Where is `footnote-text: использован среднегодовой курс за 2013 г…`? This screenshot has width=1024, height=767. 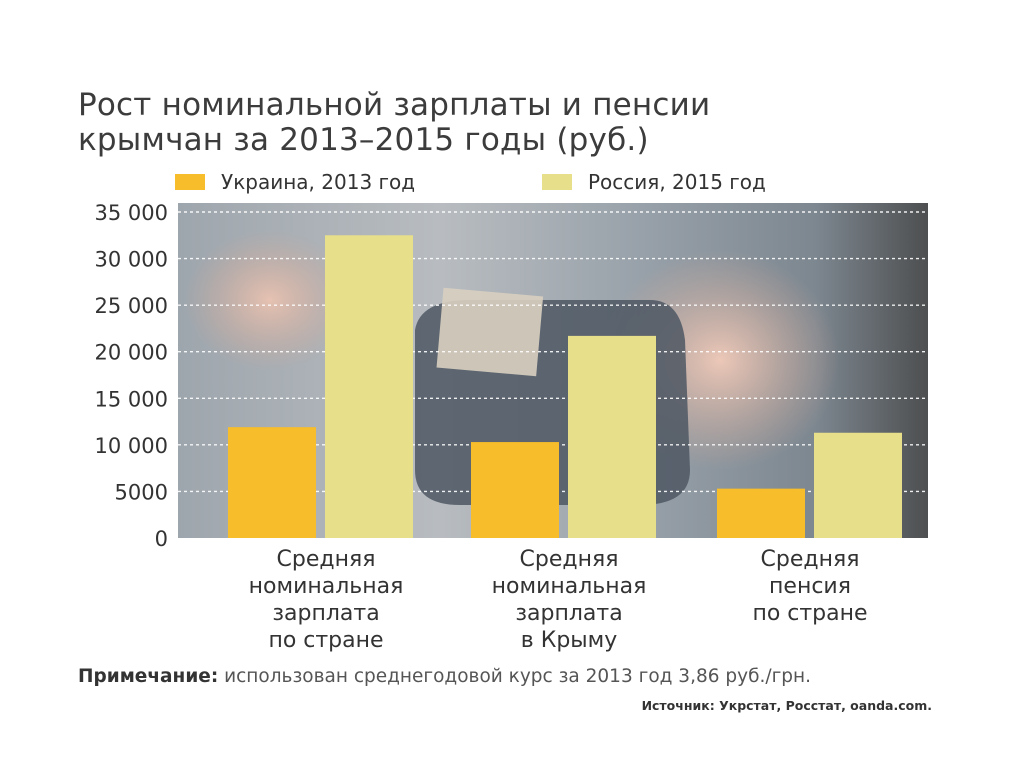
footnote-text: использован среднегодовой курс за 2013 г… is located at coordinates (515, 676).